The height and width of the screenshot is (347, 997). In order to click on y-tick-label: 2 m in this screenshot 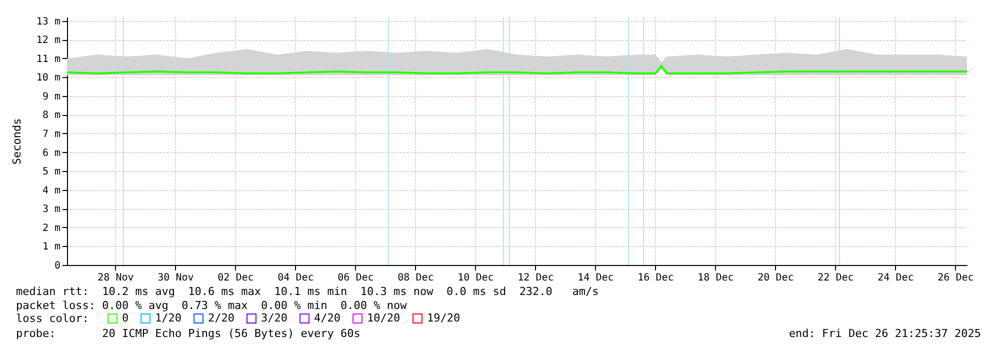, I will do `click(51, 228)`.